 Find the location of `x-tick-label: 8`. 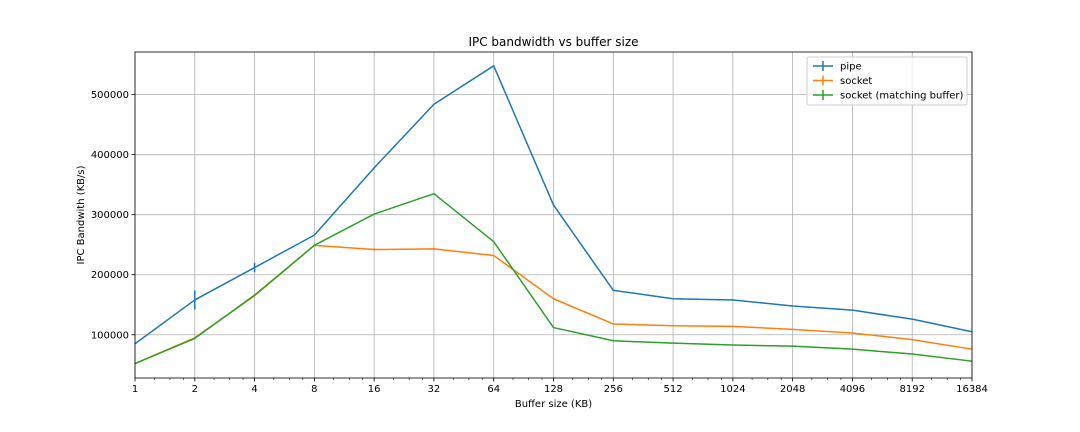

x-tick-label: 8 is located at coordinates (314, 389).